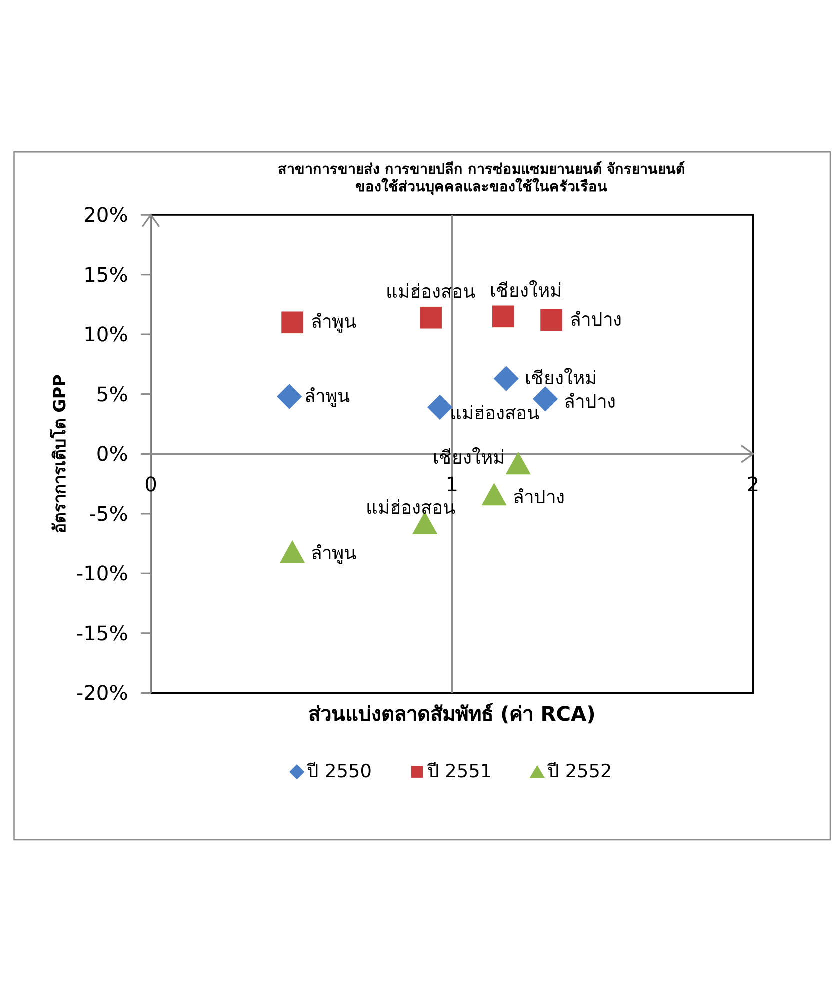 Image resolution: width=833 pixels, height=993 pixels. I want to click on y-axis-title: อัตราการเติบโต GPP, so click(59, 454).